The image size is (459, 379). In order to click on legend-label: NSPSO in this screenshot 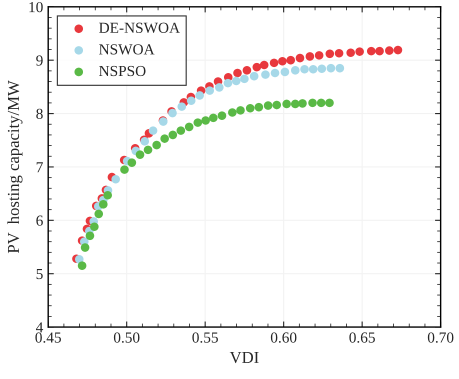, I will do `click(122, 71)`.